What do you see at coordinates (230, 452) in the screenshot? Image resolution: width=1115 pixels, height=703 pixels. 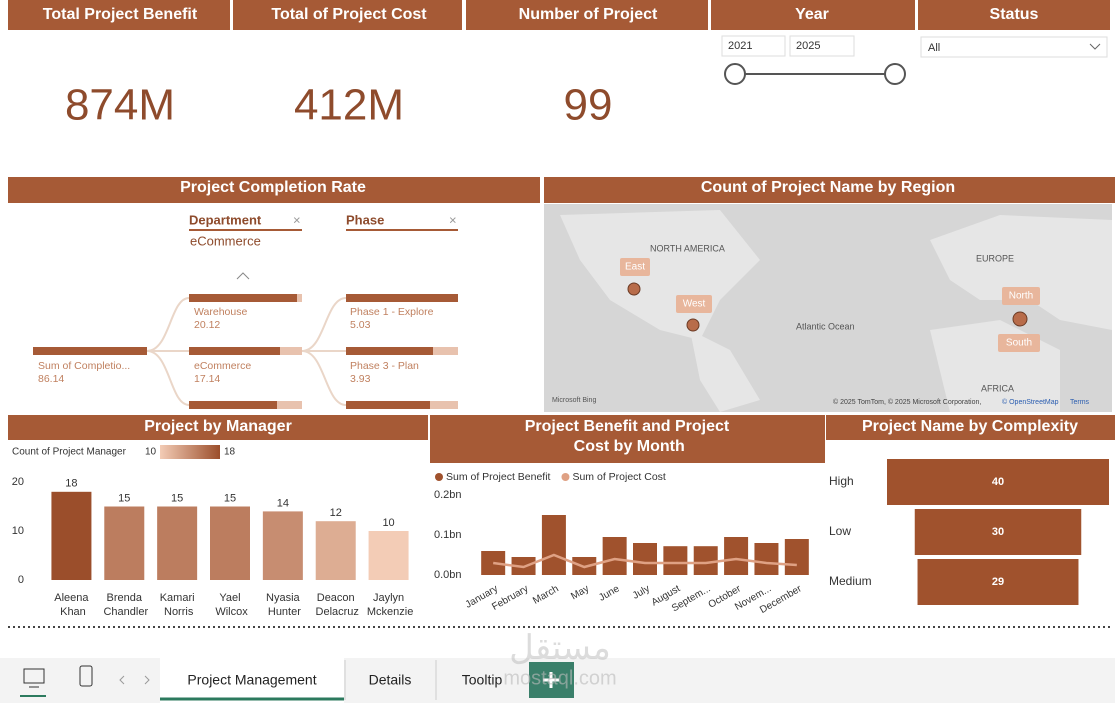 I see `legend-max: 18` at bounding box center [230, 452].